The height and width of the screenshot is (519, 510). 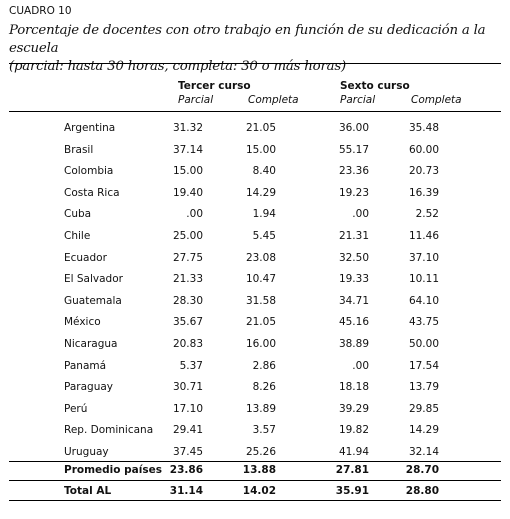 What do you see at coordinates (187, 171) in the screenshot?
I see `cell-tercer-parcial: 15.00` at bounding box center [187, 171].